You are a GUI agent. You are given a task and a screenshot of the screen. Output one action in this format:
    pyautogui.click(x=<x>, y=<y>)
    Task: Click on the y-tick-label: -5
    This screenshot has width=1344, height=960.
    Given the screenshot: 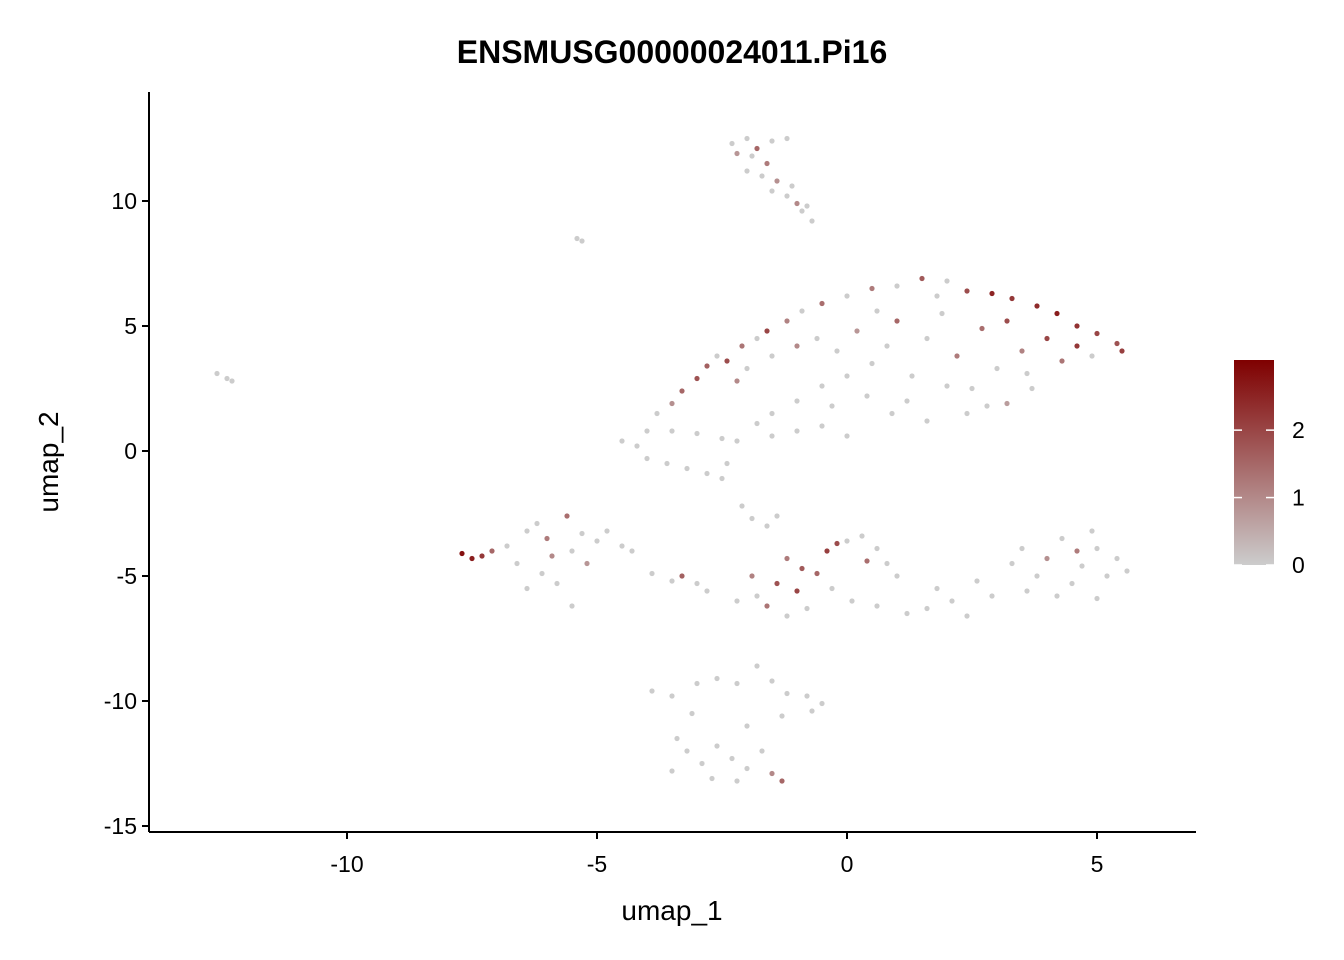 What is the action you would take?
    pyautogui.click(x=127, y=576)
    